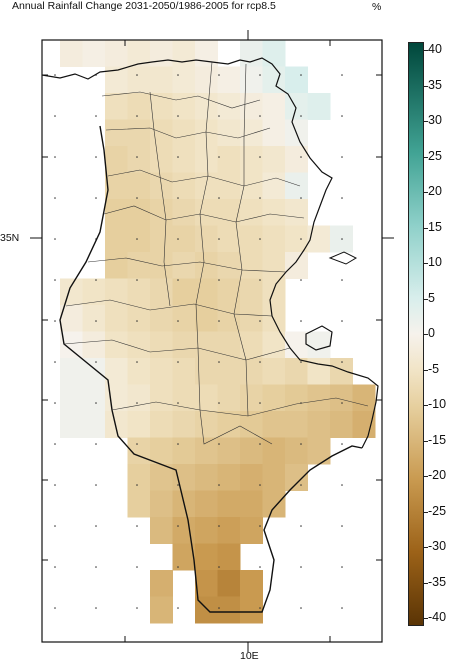 This screenshot has width=450, height=662. I want to click on colorbar-tick-label: 10, so click(435, 262).